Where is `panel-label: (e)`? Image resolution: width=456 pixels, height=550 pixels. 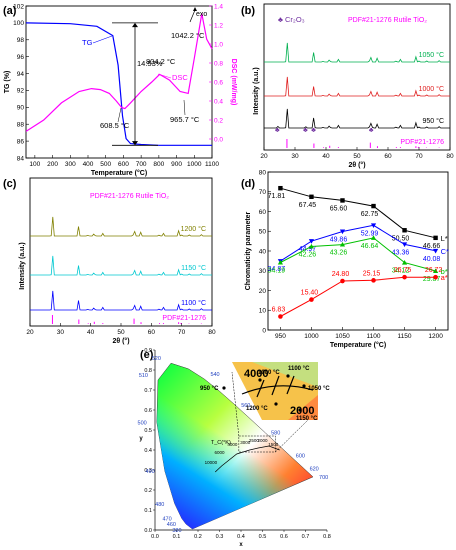
panel-label: (e) is located at coordinates (147, 355).